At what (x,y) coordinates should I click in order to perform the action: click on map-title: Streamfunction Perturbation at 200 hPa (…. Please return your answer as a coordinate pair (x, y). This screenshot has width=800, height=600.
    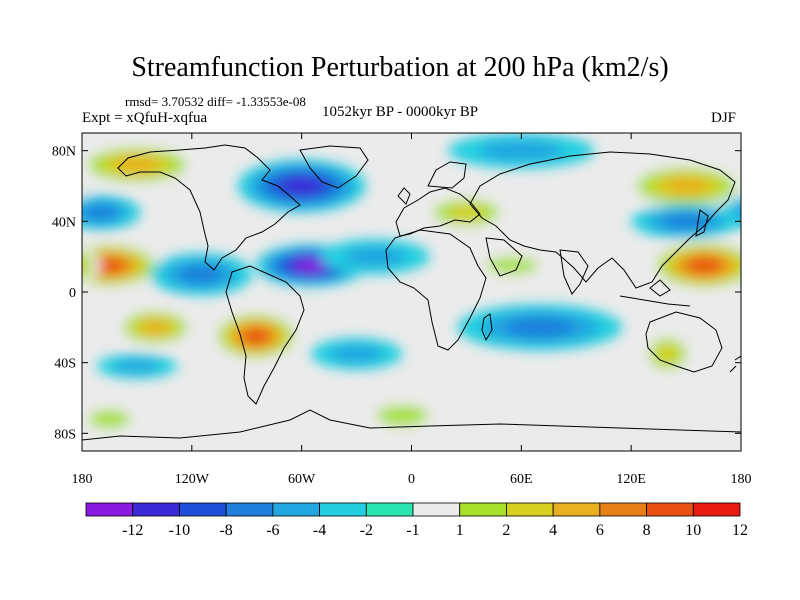
    Looking at the image, I should click on (400, 67).